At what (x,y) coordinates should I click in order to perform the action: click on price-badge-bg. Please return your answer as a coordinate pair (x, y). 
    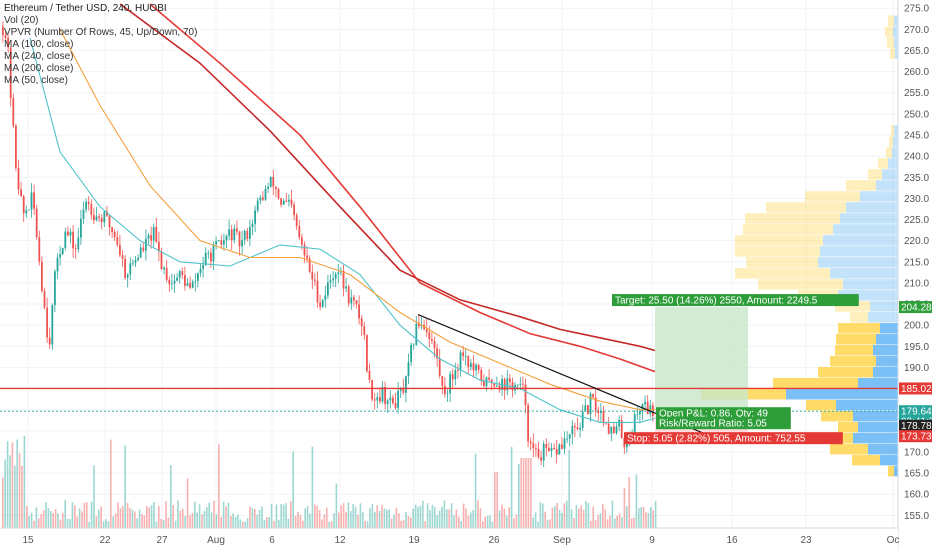
    Looking at the image, I should click on (915, 307).